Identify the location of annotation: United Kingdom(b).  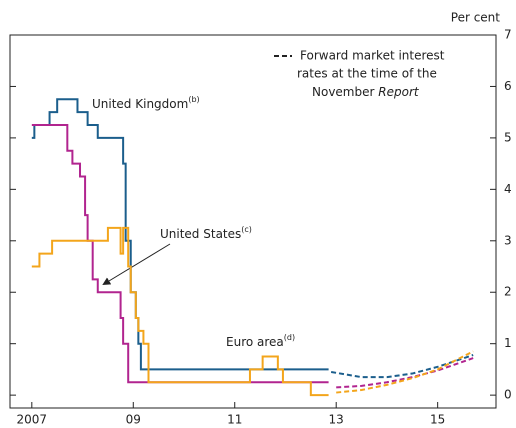
(146, 103).